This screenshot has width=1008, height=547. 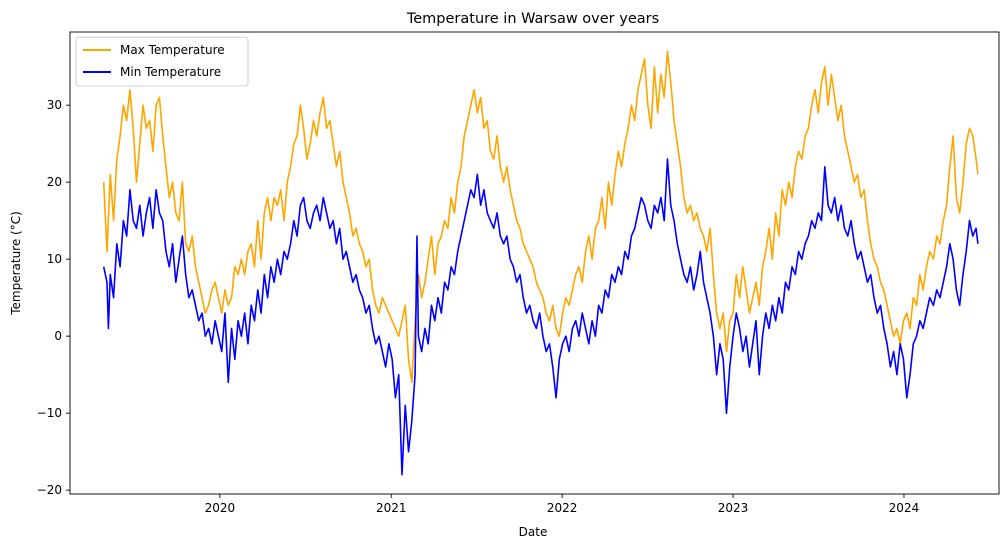 What do you see at coordinates (532, 19) in the screenshot?
I see `chart-title: Temperature in Warsaw over years` at bounding box center [532, 19].